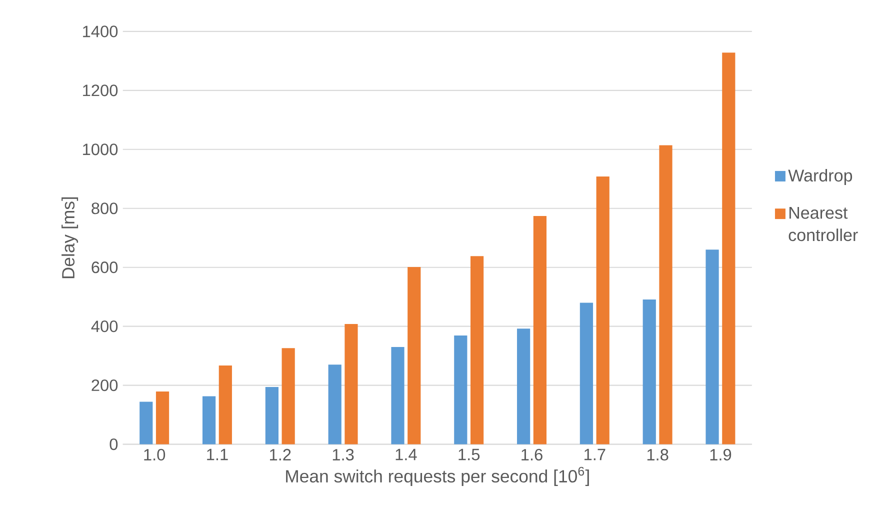  What do you see at coordinates (70, 237) in the screenshot?
I see `y-axis-title: Delay [ms]` at bounding box center [70, 237].